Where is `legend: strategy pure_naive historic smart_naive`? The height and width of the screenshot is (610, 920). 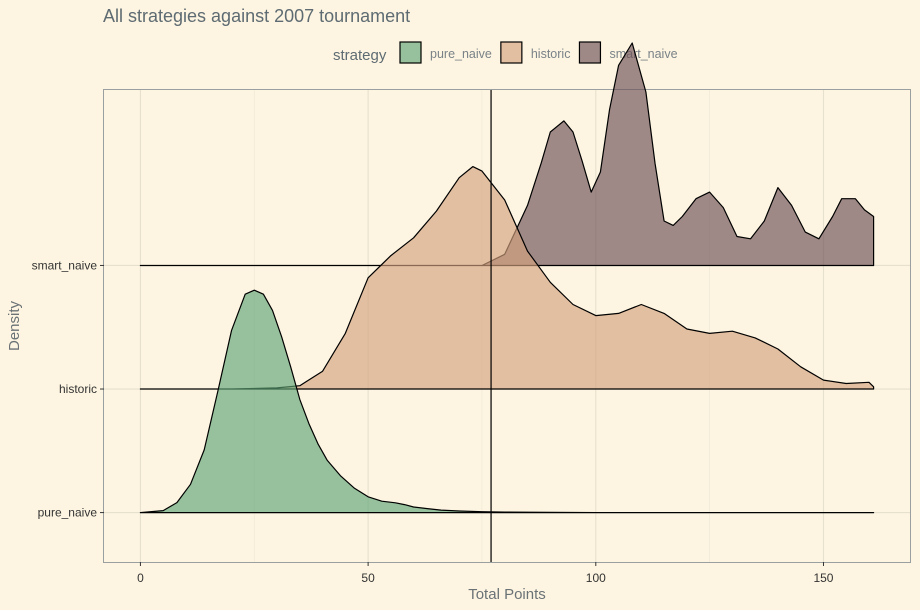
legend: strategy pure_naive historic smart_naive is located at coordinates (505, 52).